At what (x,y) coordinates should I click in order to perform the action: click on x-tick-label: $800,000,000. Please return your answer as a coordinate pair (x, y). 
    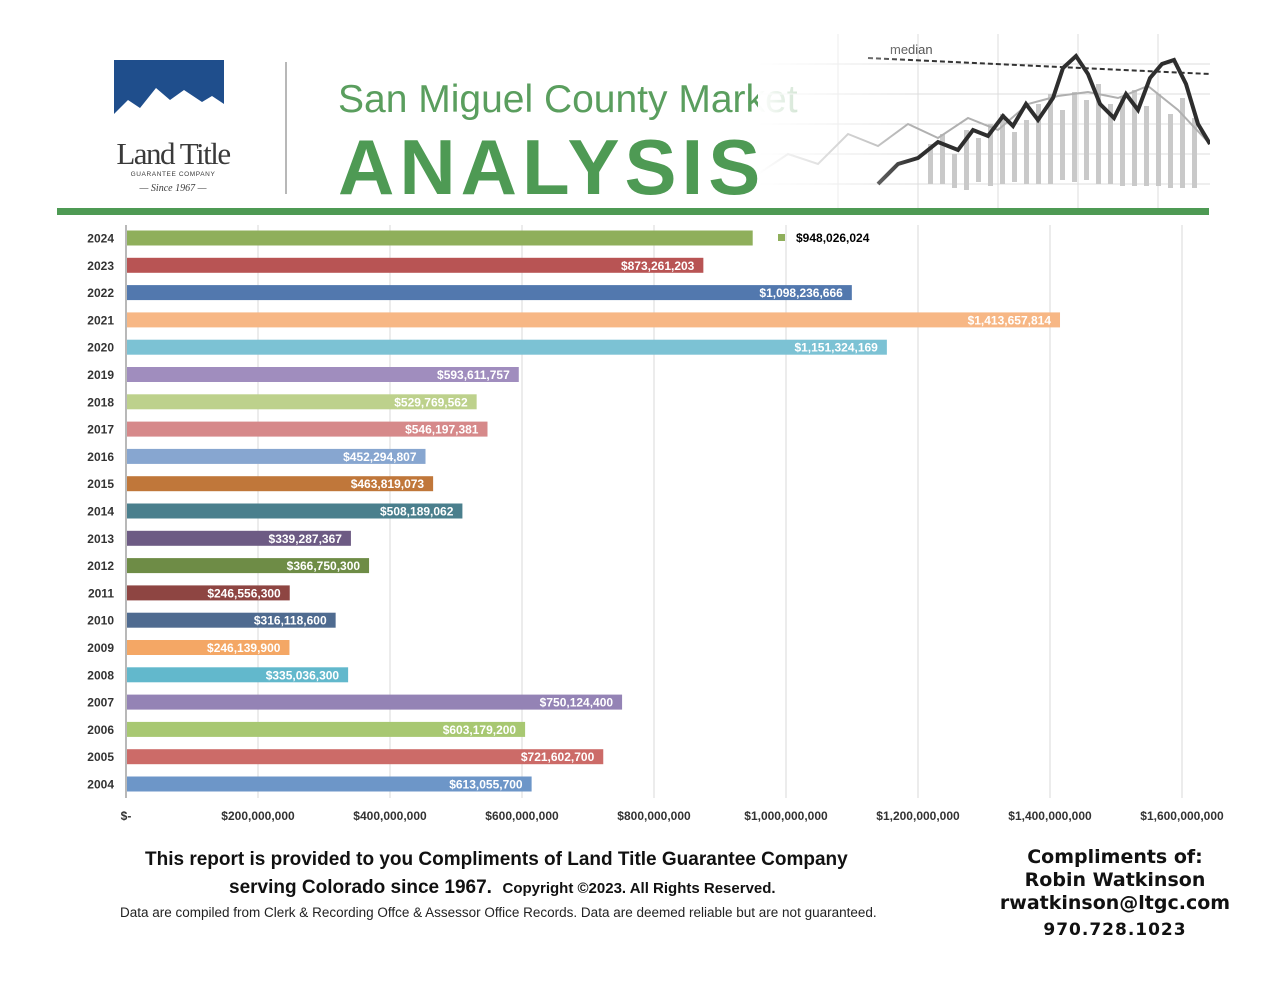
    Looking at the image, I should click on (654, 816).